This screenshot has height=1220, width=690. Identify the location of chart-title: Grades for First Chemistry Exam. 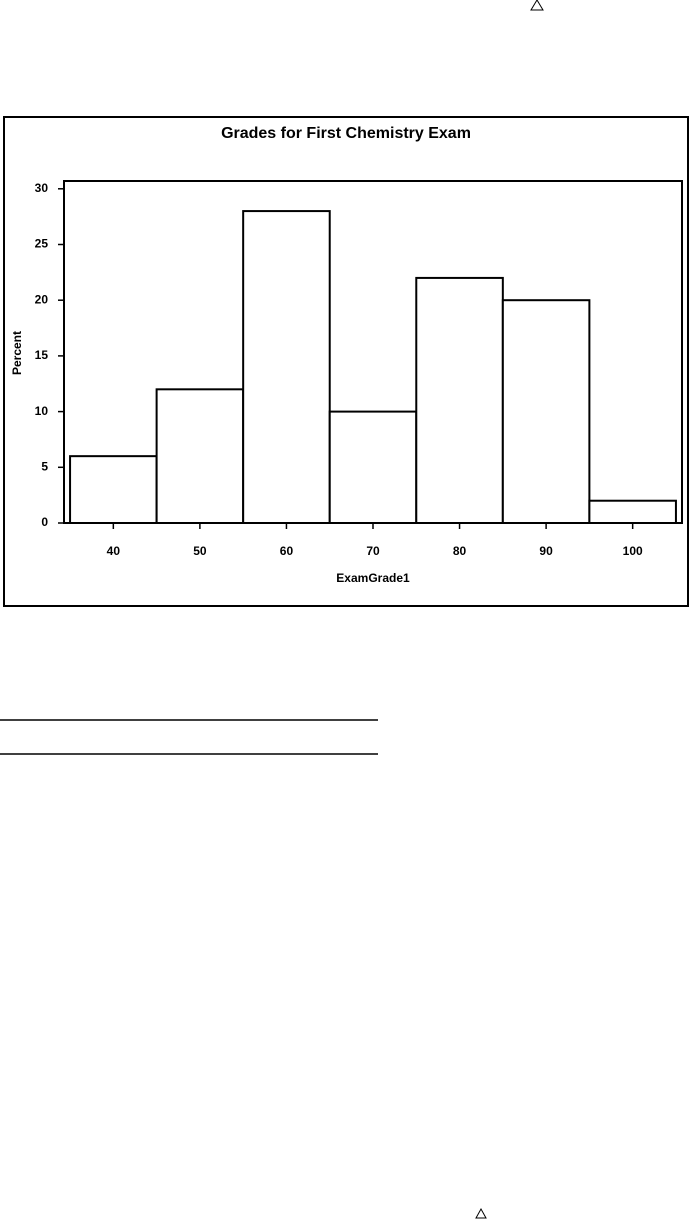
(346, 133).